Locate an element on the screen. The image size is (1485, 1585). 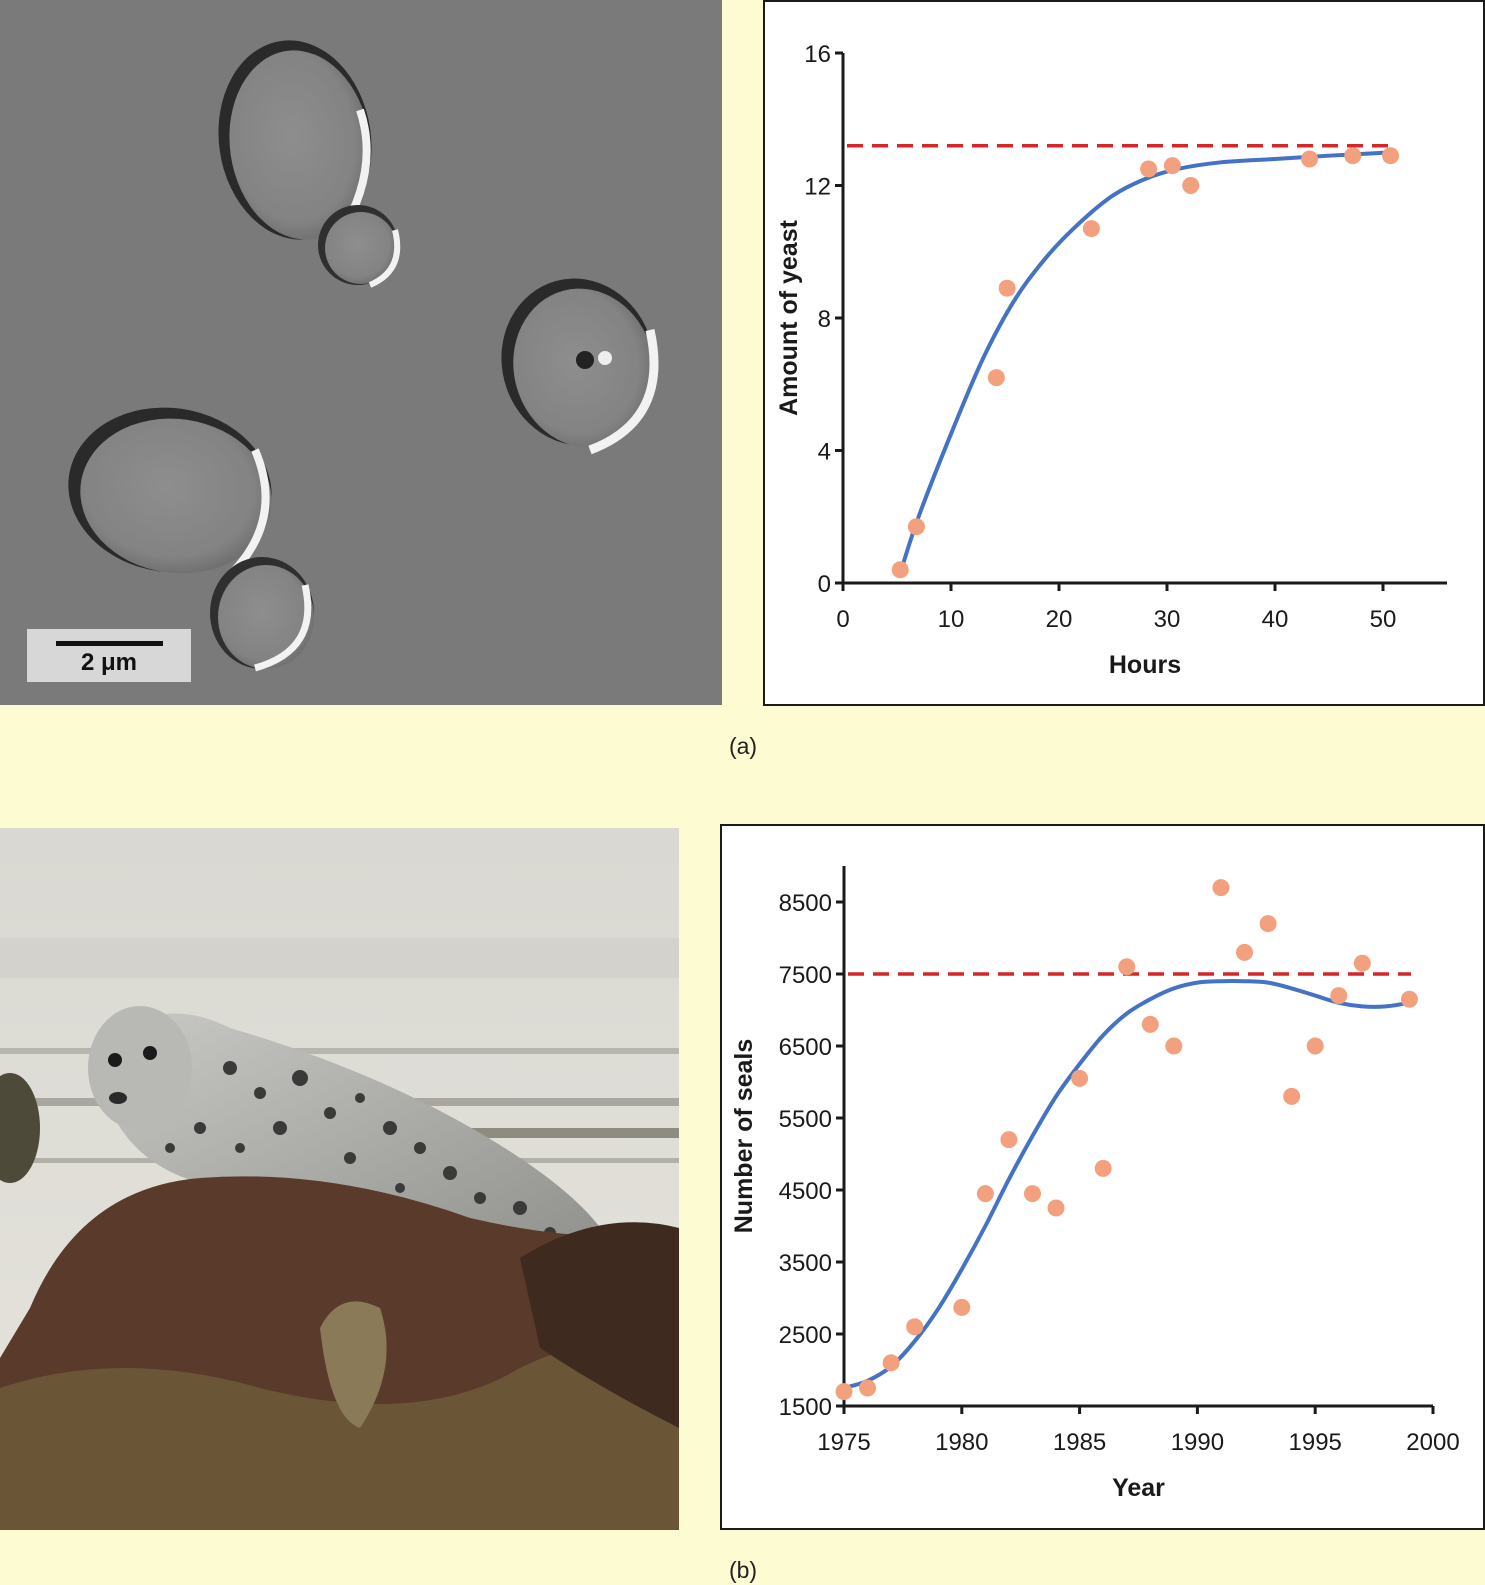
x-tick-label: 1985 is located at coordinates (1079, 1442).